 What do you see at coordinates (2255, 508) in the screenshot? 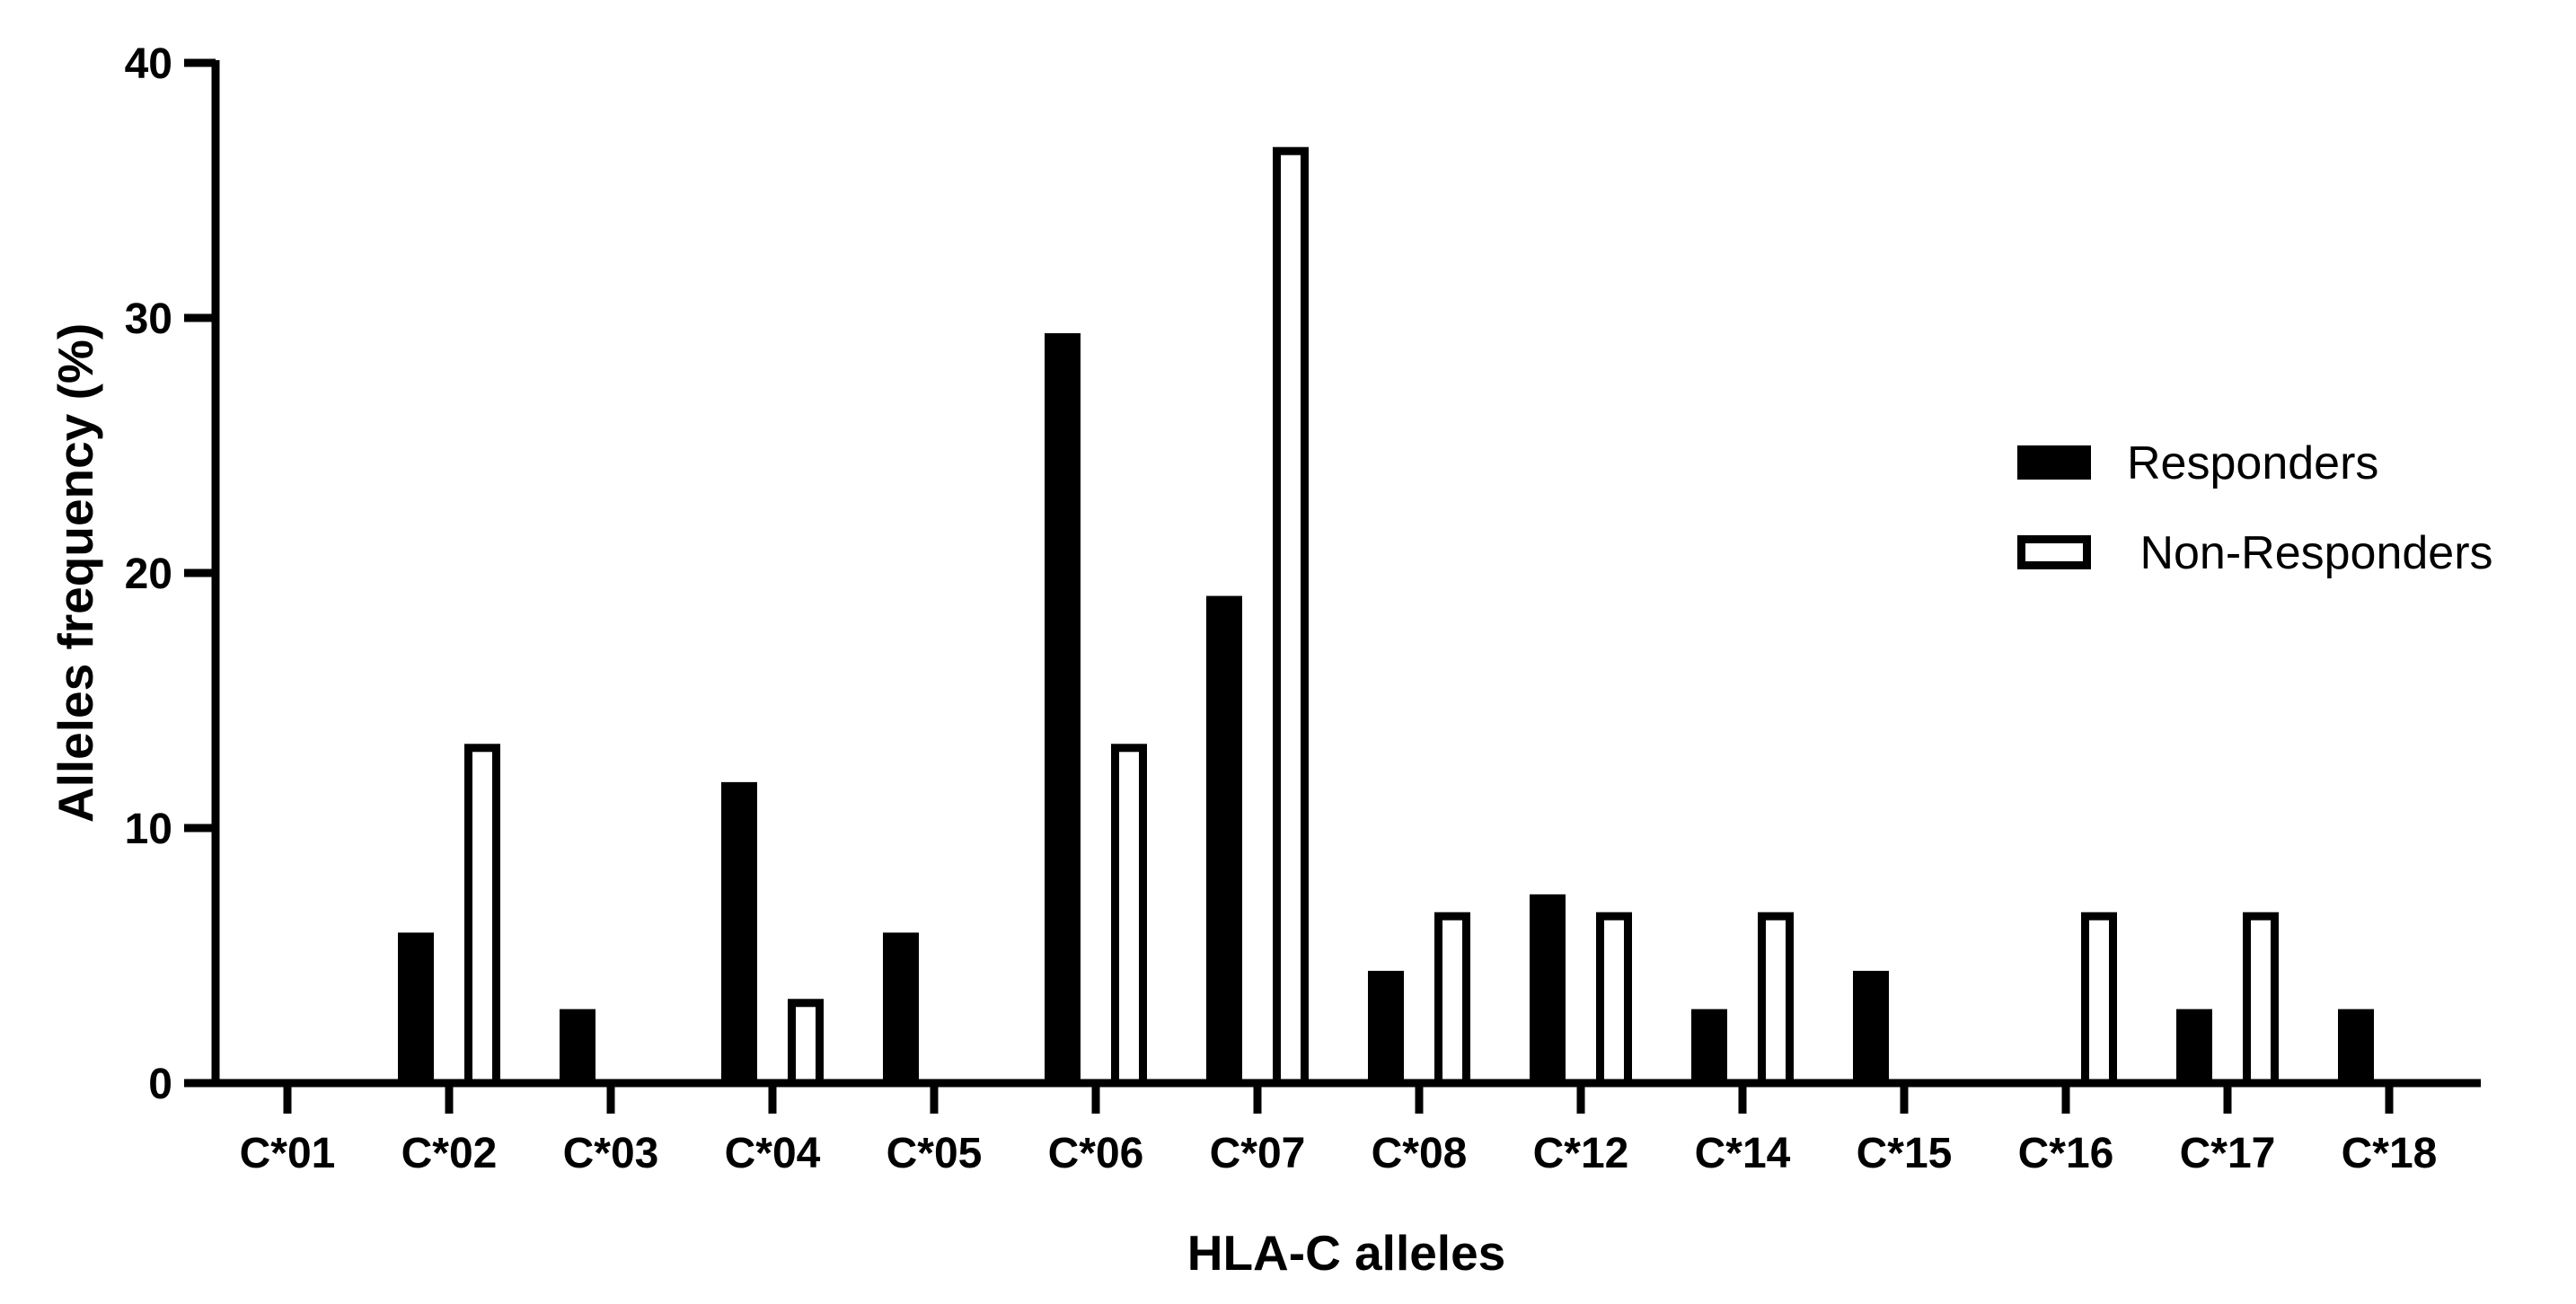
I see `legend: Responders Non-Responders` at bounding box center [2255, 508].